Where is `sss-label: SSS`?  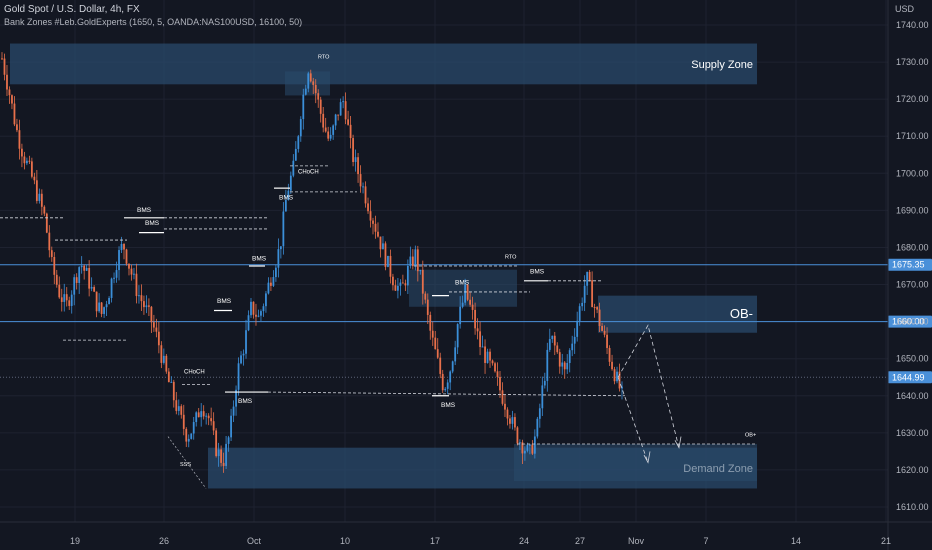
sss-label: SSS is located at coordinates (185, 465).